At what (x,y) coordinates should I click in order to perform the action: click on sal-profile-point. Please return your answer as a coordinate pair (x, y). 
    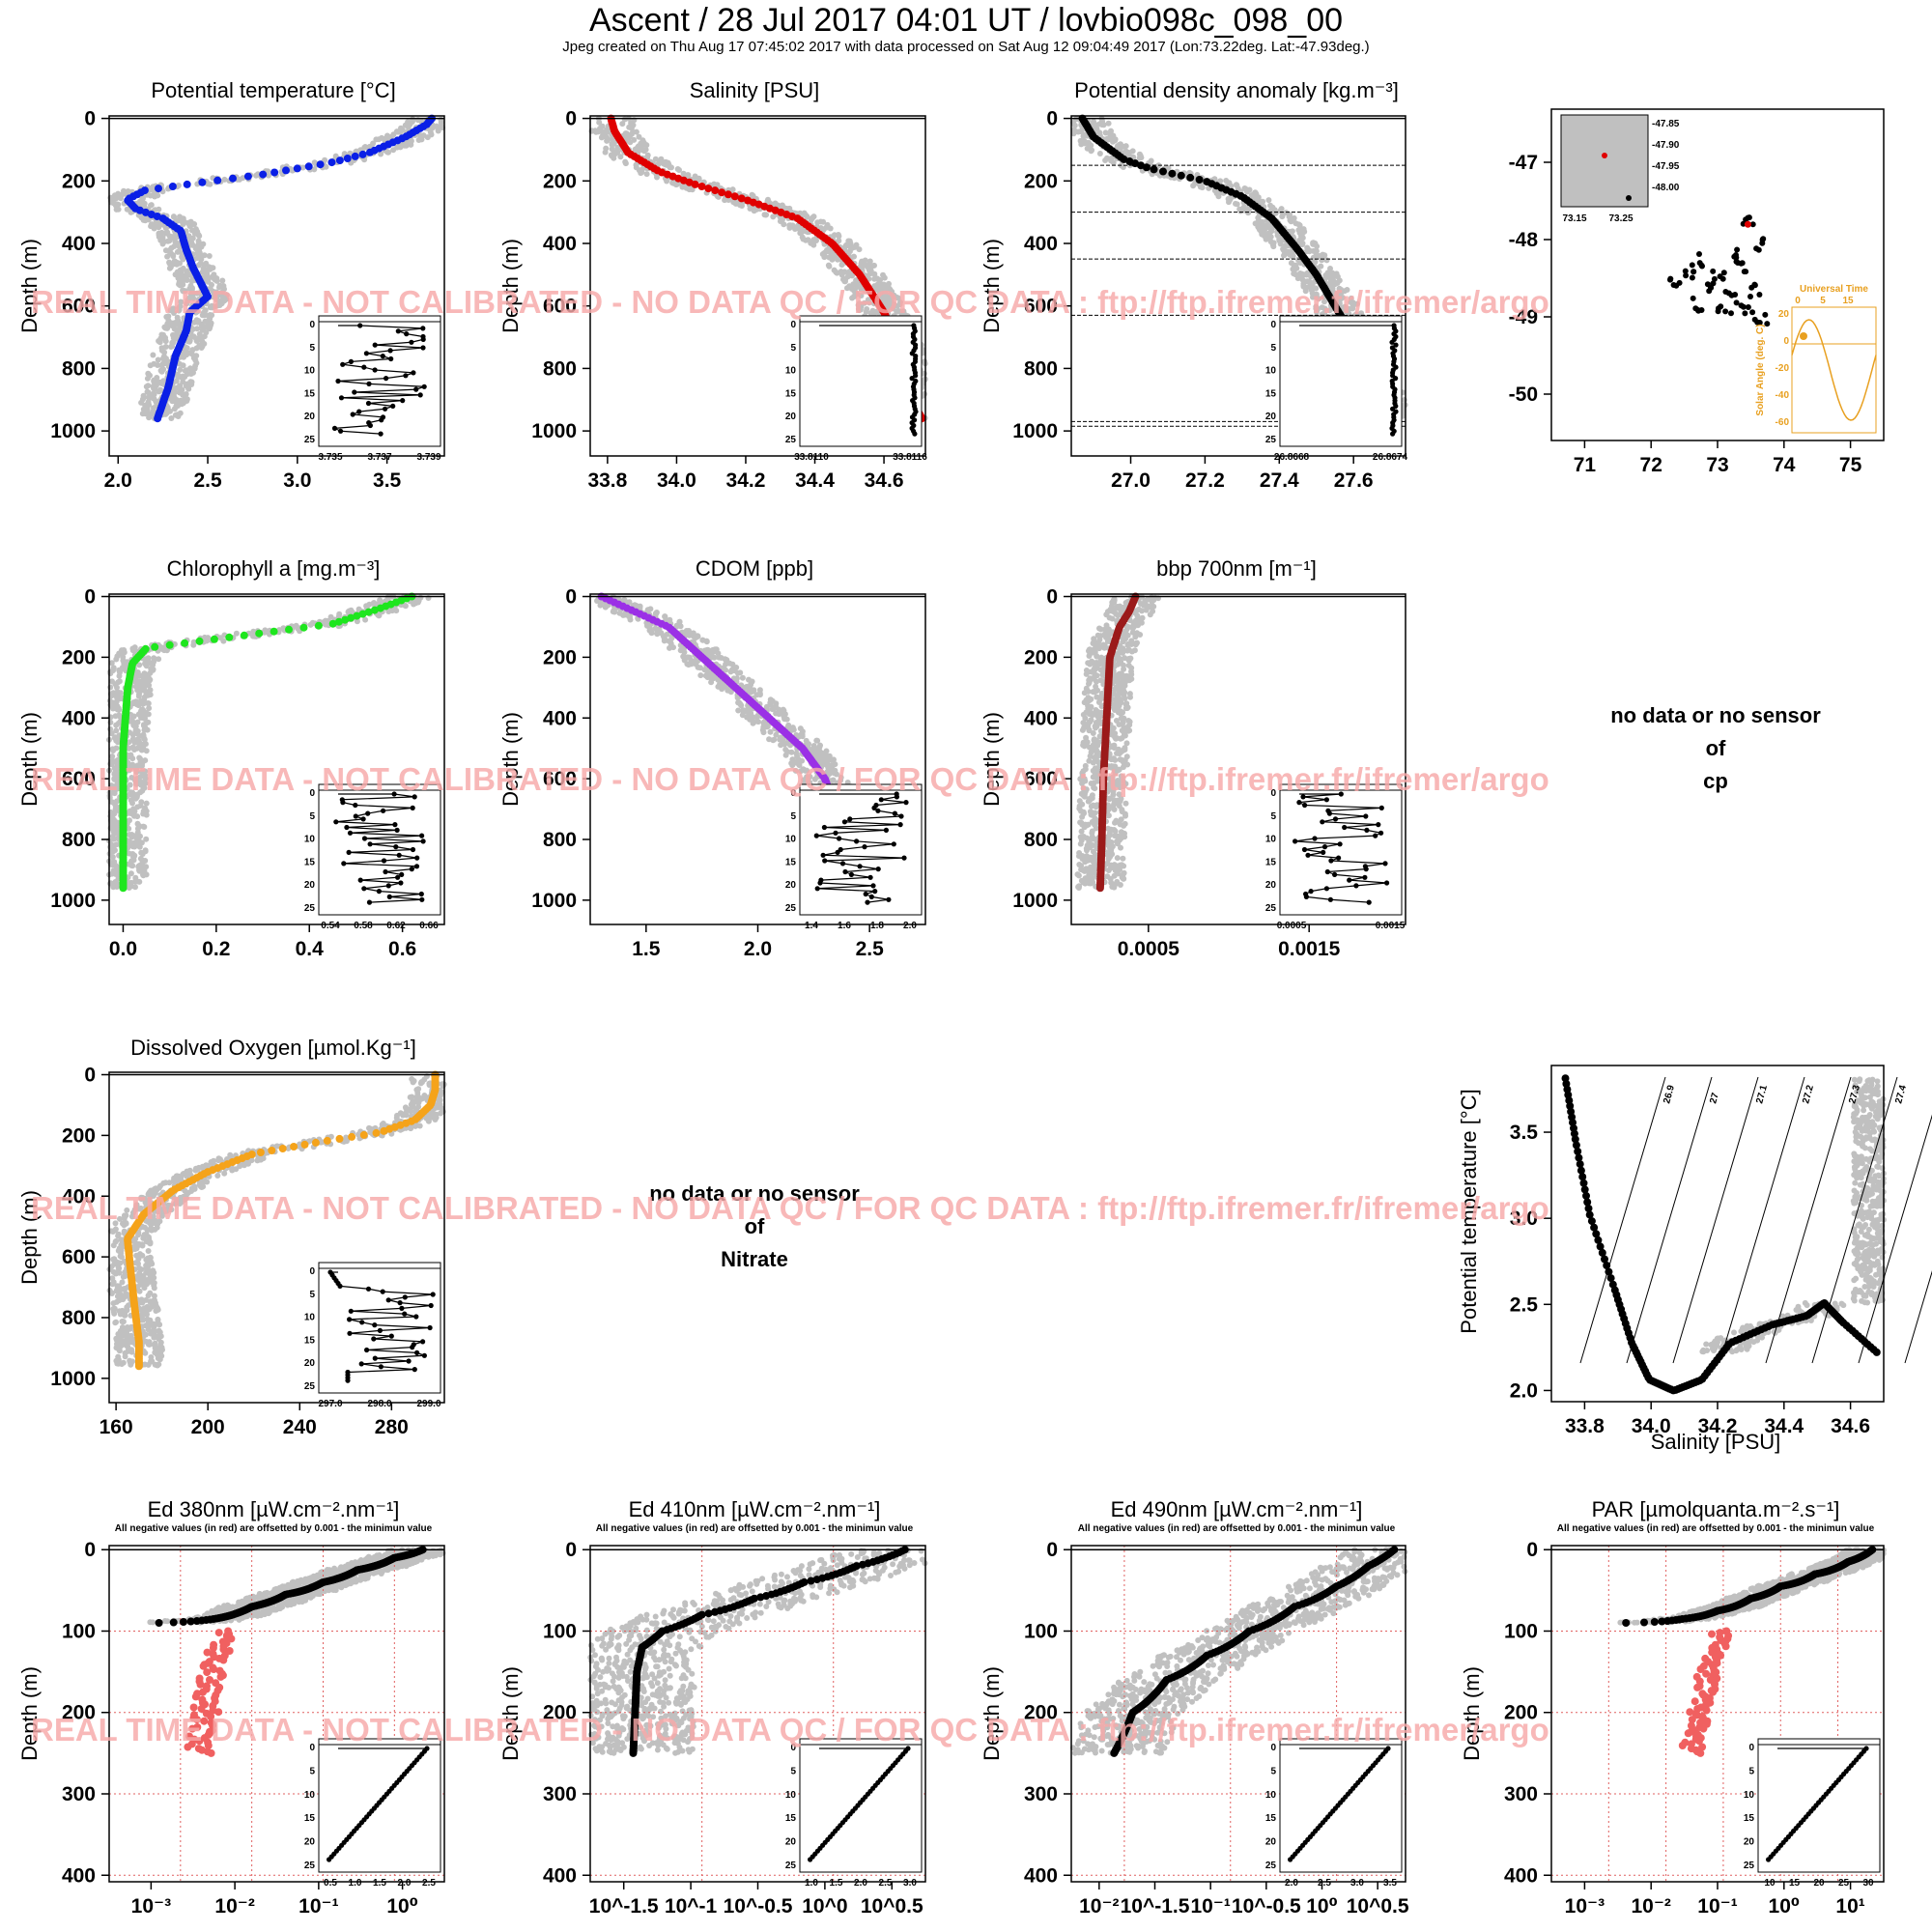
    Looking at the image, I should click on (722, 192).